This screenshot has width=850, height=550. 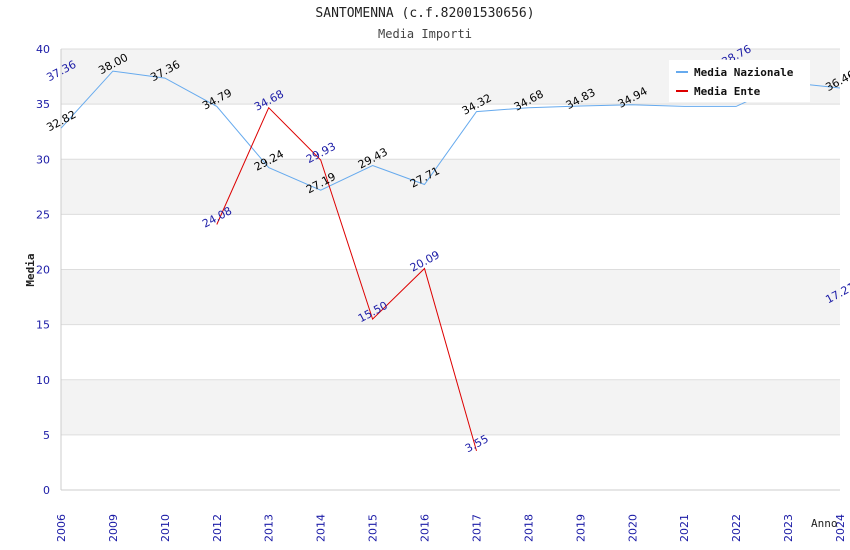 I want to click on y-axis-ticks: 0 5 10 15 20 25 30 35 40, so click(x=43, y=270).